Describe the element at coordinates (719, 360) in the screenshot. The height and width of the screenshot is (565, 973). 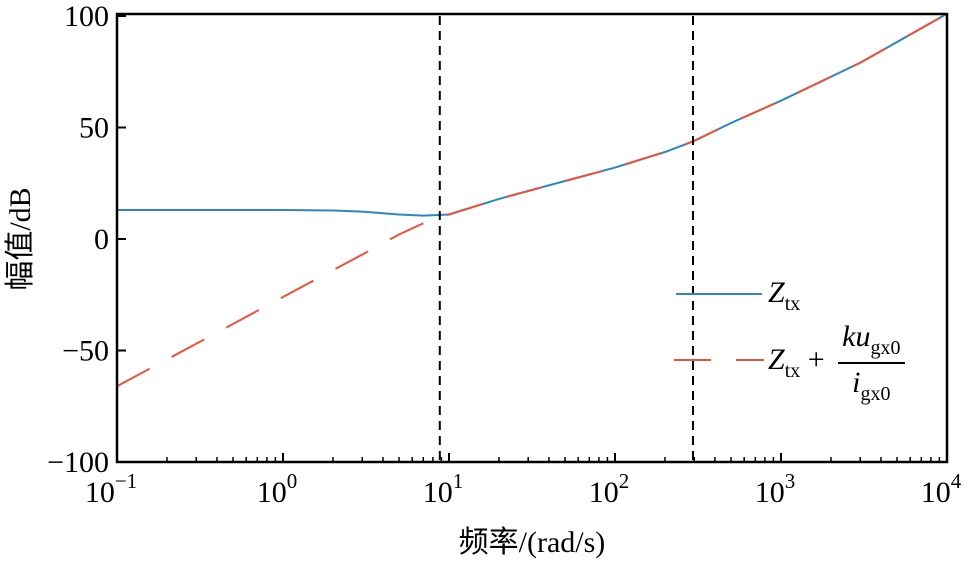
I see `legend-line-ztx-plus` at that location.